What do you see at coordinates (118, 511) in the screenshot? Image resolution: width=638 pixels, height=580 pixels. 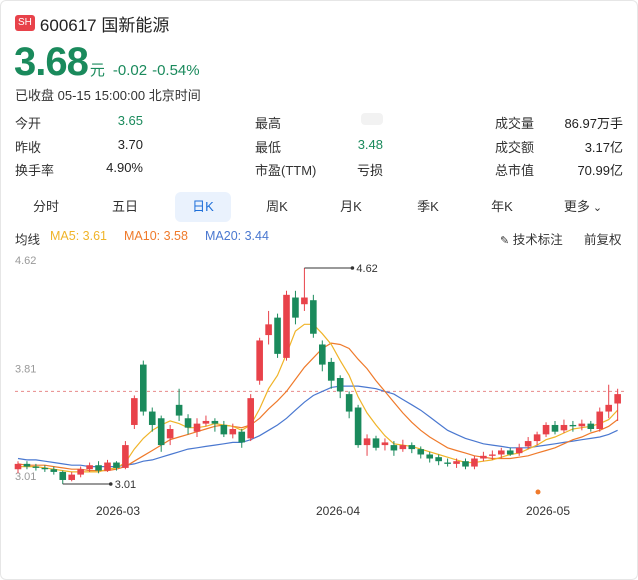 I see `x-tick-label: 2026-03` at bounding box center [118, 511].